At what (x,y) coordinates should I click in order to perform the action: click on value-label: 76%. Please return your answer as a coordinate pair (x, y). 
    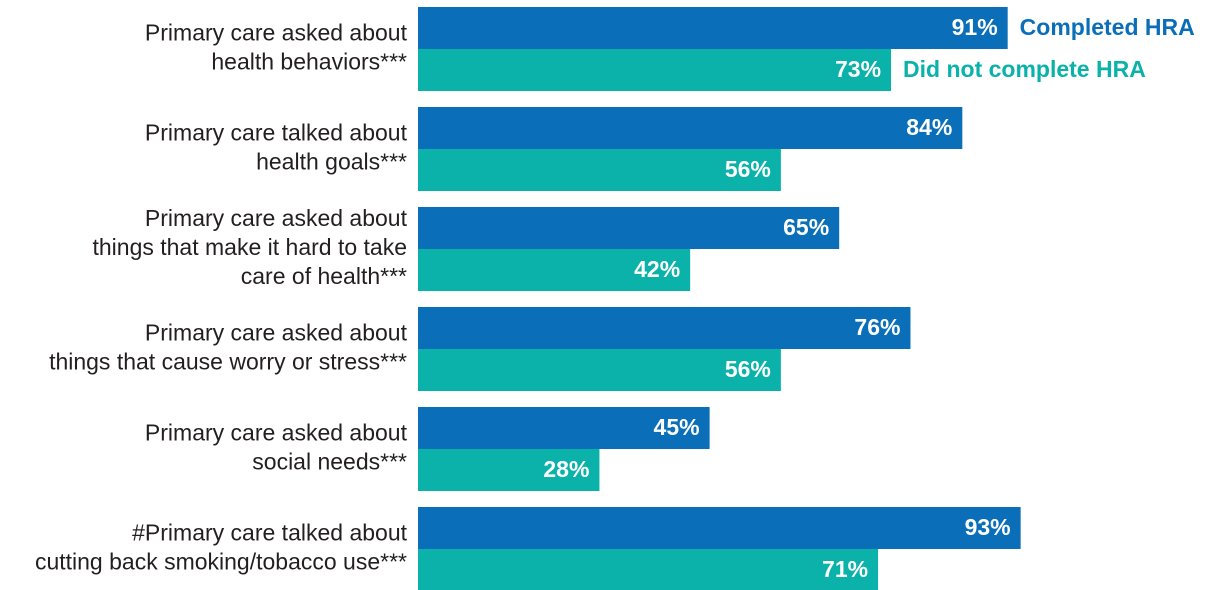
    Looking at the image, I should click on (877, 327).